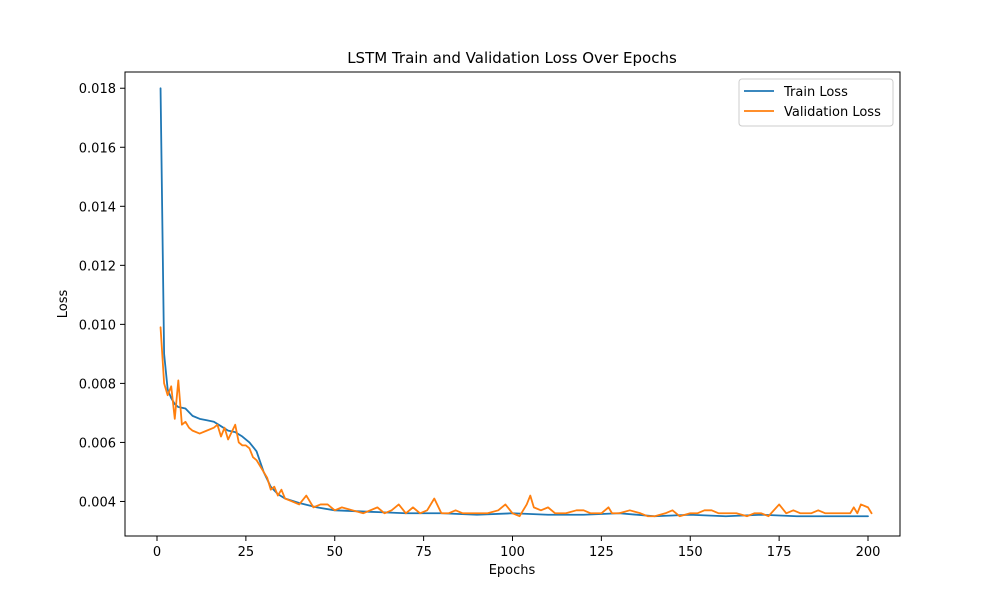 Image resolution: width=1000 pixels, height=600 pixels. I want to click on y-axis: 0.004 0.006 0.008 0.010 0.012 0.014 0.016 0.018, so click(102, 296).